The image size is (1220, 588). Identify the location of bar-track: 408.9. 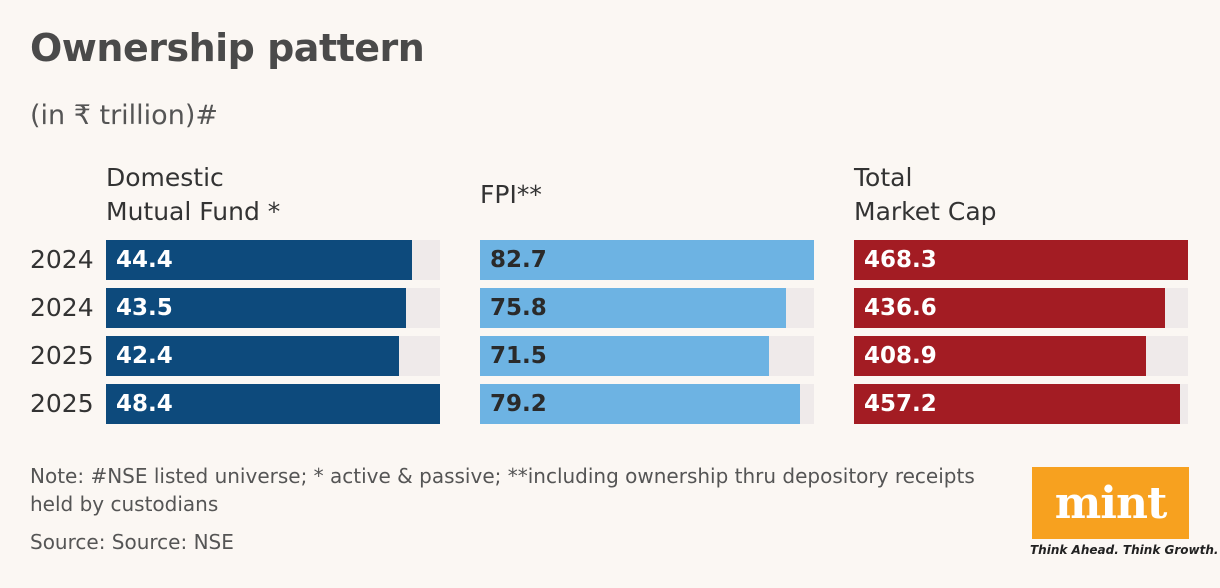
(1021, 356).